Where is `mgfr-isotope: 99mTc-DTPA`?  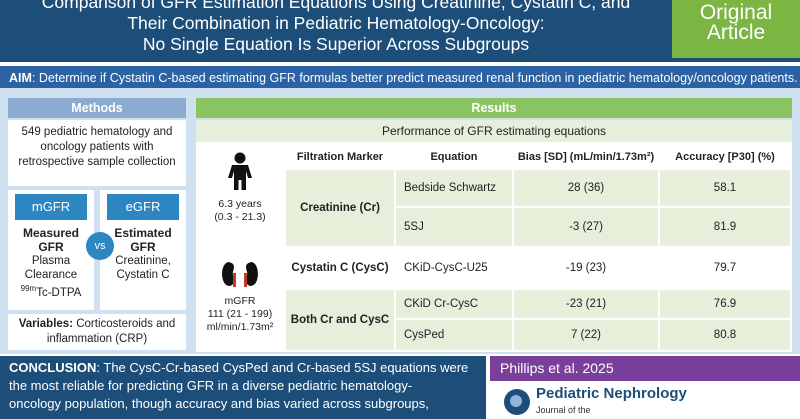
mgfr-isotope: 99mTc-DTPA is located at coordinates (51, 291).